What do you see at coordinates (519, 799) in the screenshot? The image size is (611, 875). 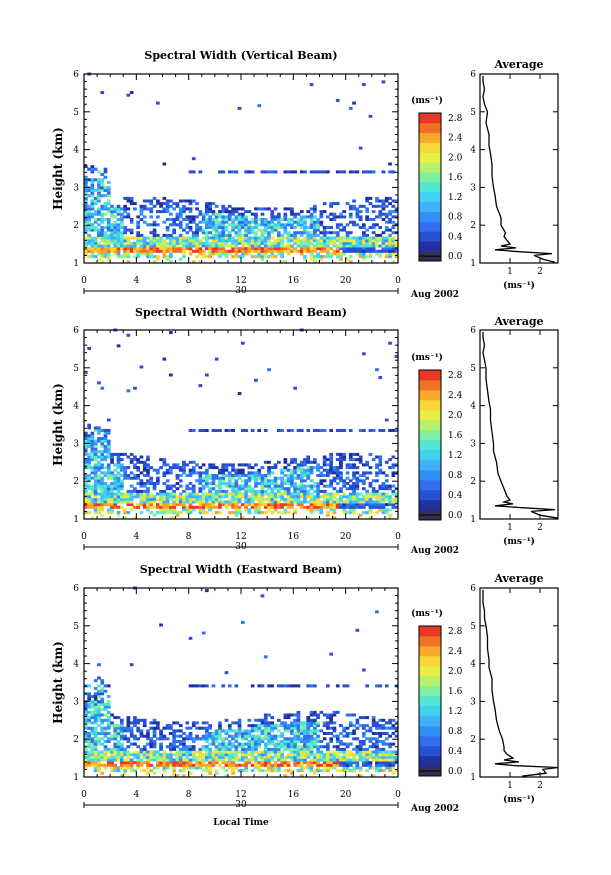 I see `average-unit: (ms⁻¹)` at bounding box center [519, 799].